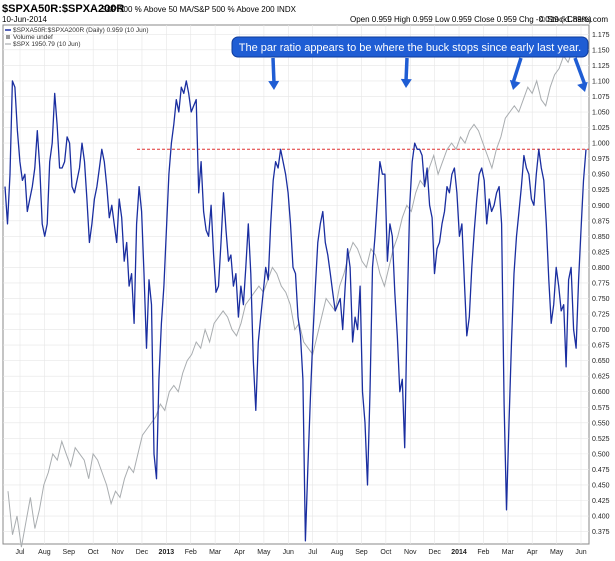 The image size is (615, 561). I want to click on x-tick-label: 2013, so click(167, 552).